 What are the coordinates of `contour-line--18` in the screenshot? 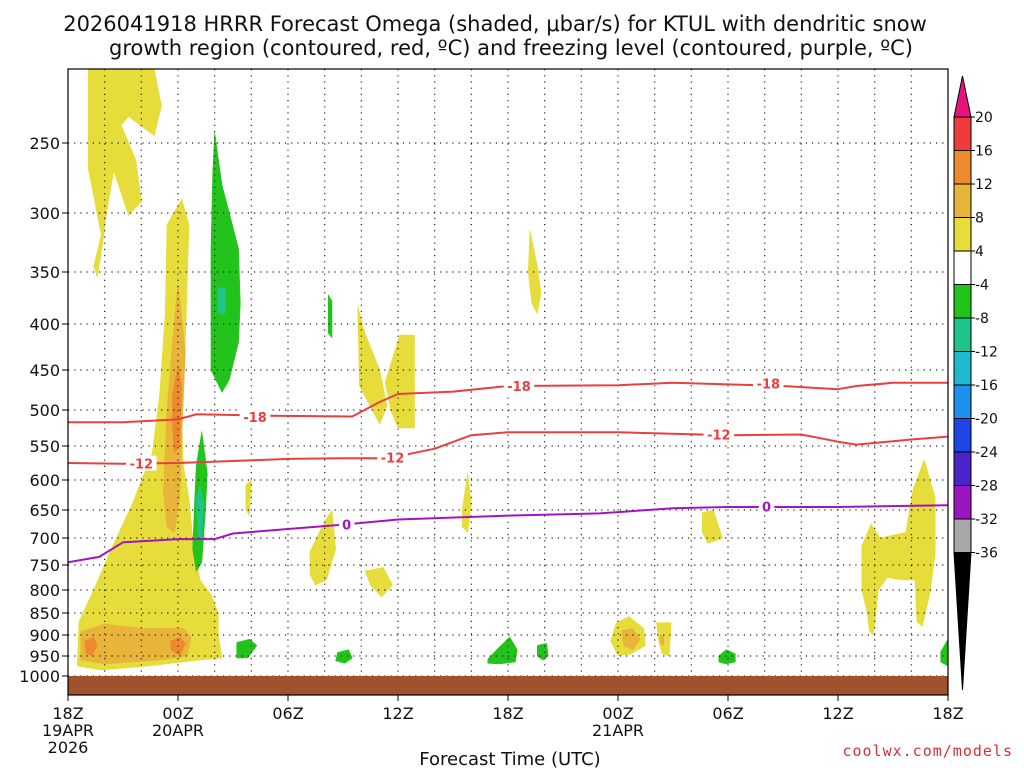 It's located at (508, 402).